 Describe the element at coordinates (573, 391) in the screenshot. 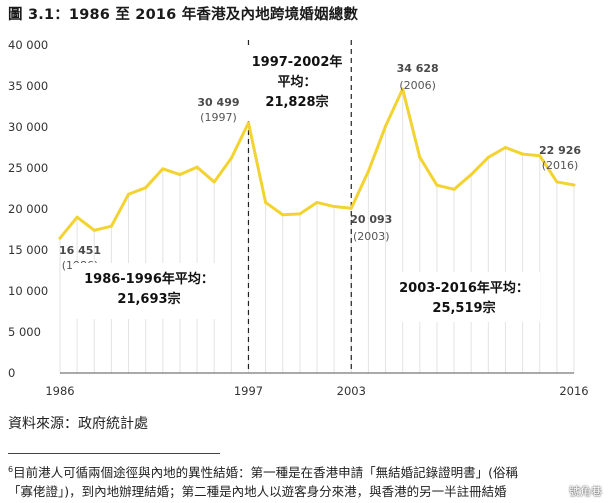

I see `x-tick-label: 2016` at that location.